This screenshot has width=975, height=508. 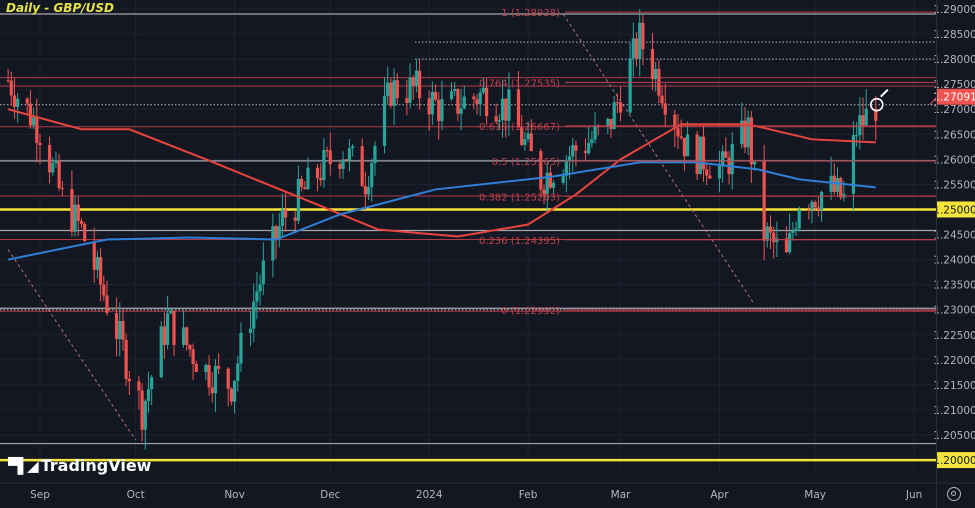 I want to click on y-tick-label: 1.28000, so click(x=954, y=60).